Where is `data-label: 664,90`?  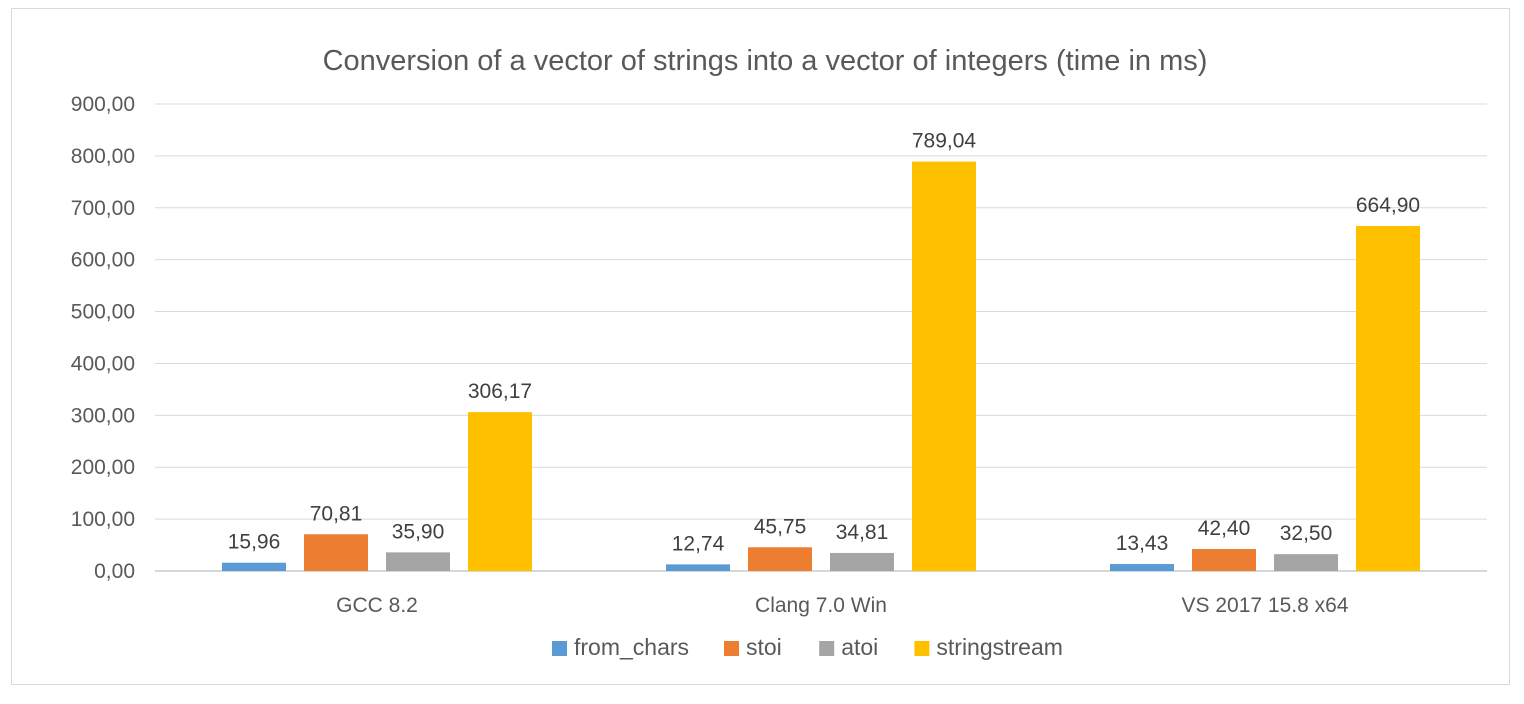
data-label: 664,90 is located at coordinates (1388, 205).